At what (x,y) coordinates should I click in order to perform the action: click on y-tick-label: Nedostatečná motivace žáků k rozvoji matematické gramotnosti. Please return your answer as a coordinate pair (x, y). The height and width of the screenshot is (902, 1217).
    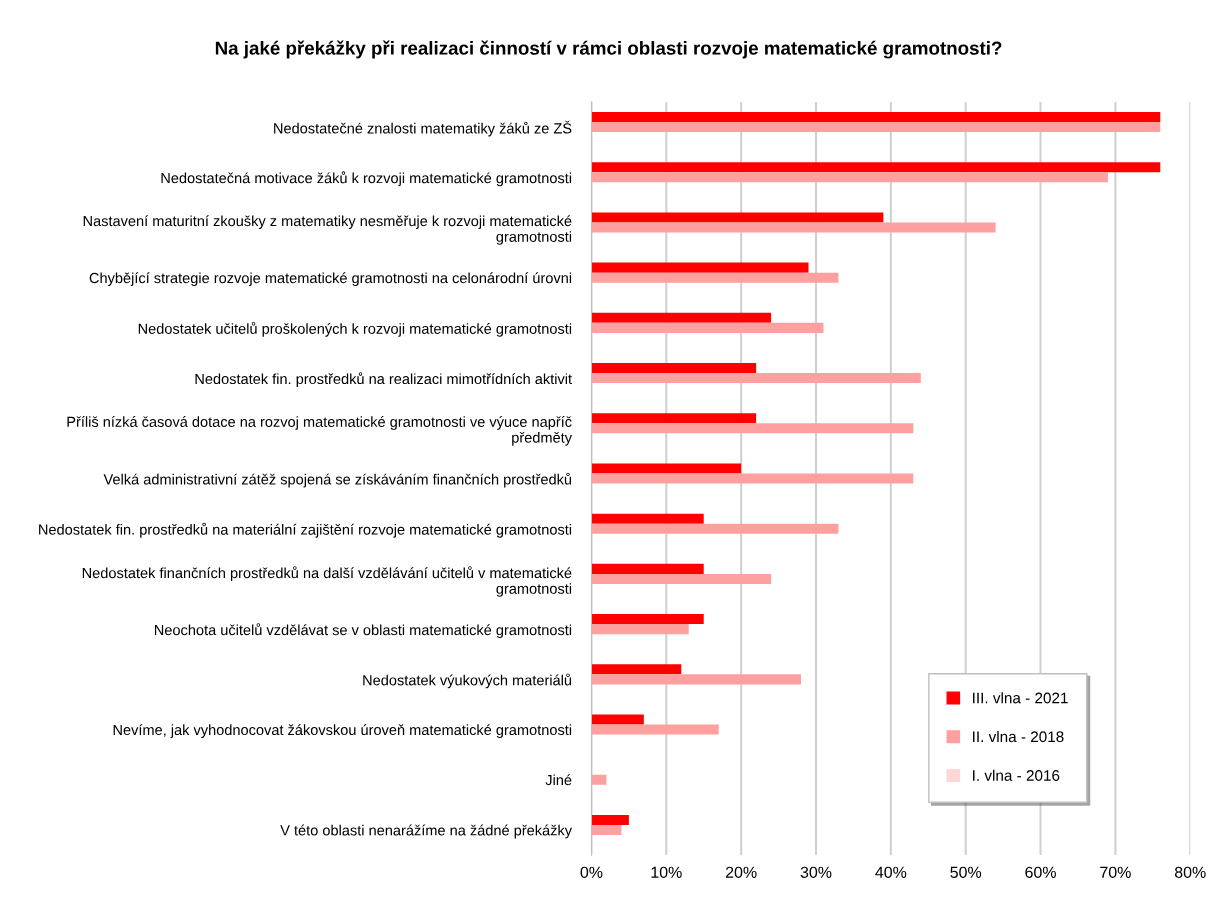
    Looking at the image, I should click on (366, 179).